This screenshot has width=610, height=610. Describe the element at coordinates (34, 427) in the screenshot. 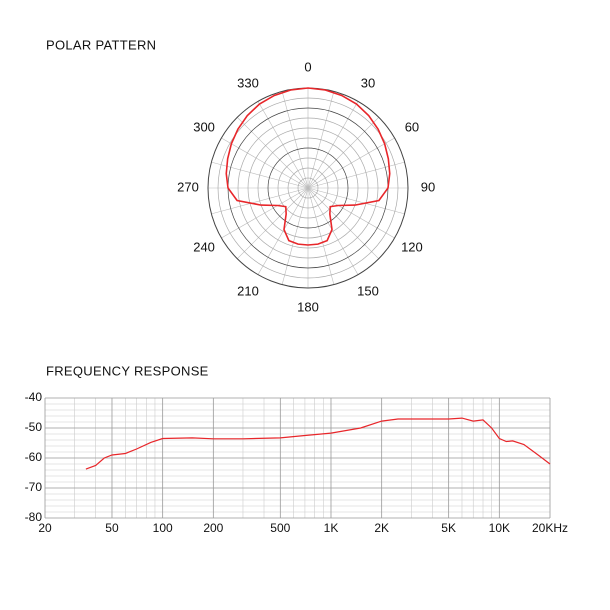

I see `y-tick-label: -50` at that location.